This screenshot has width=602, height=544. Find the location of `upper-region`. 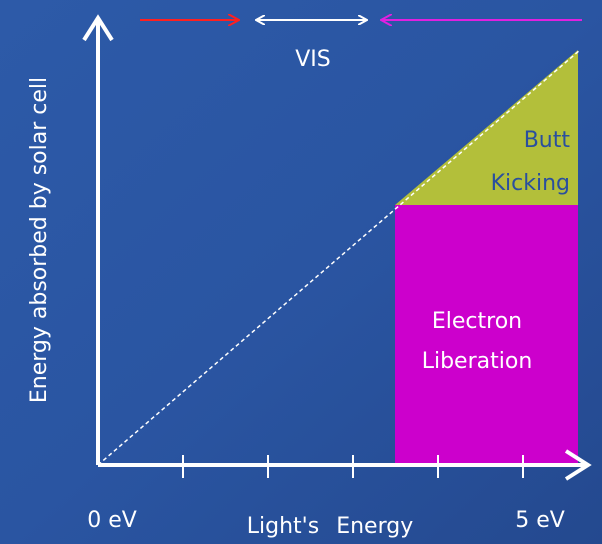

upper-region is located at coordinates (486, 127).